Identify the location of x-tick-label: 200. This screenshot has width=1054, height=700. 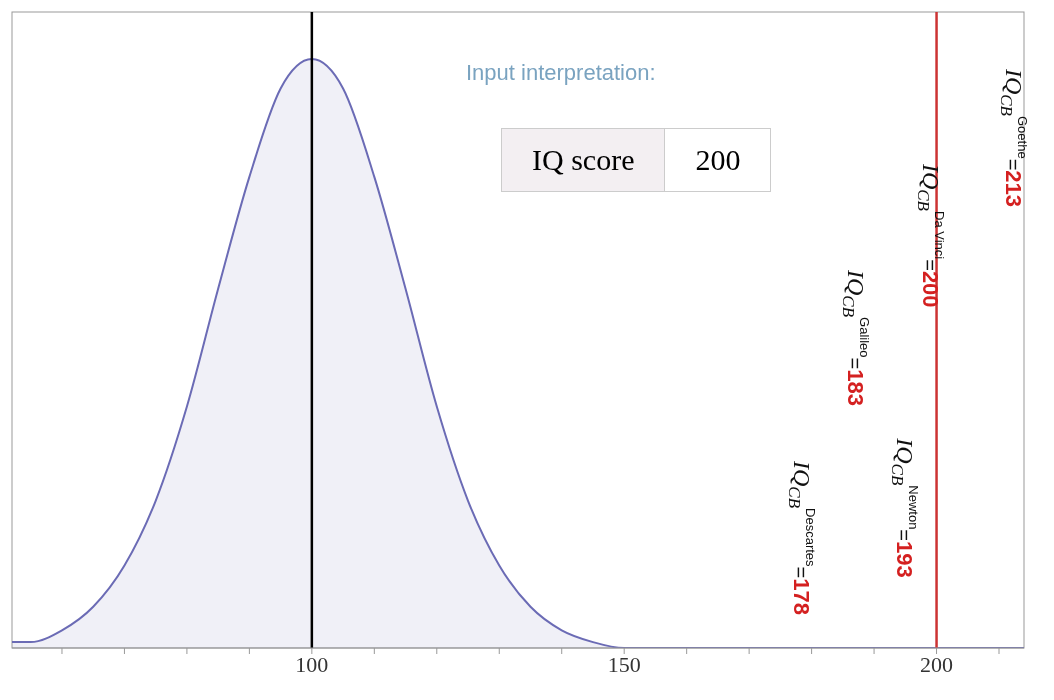
(937, 664).